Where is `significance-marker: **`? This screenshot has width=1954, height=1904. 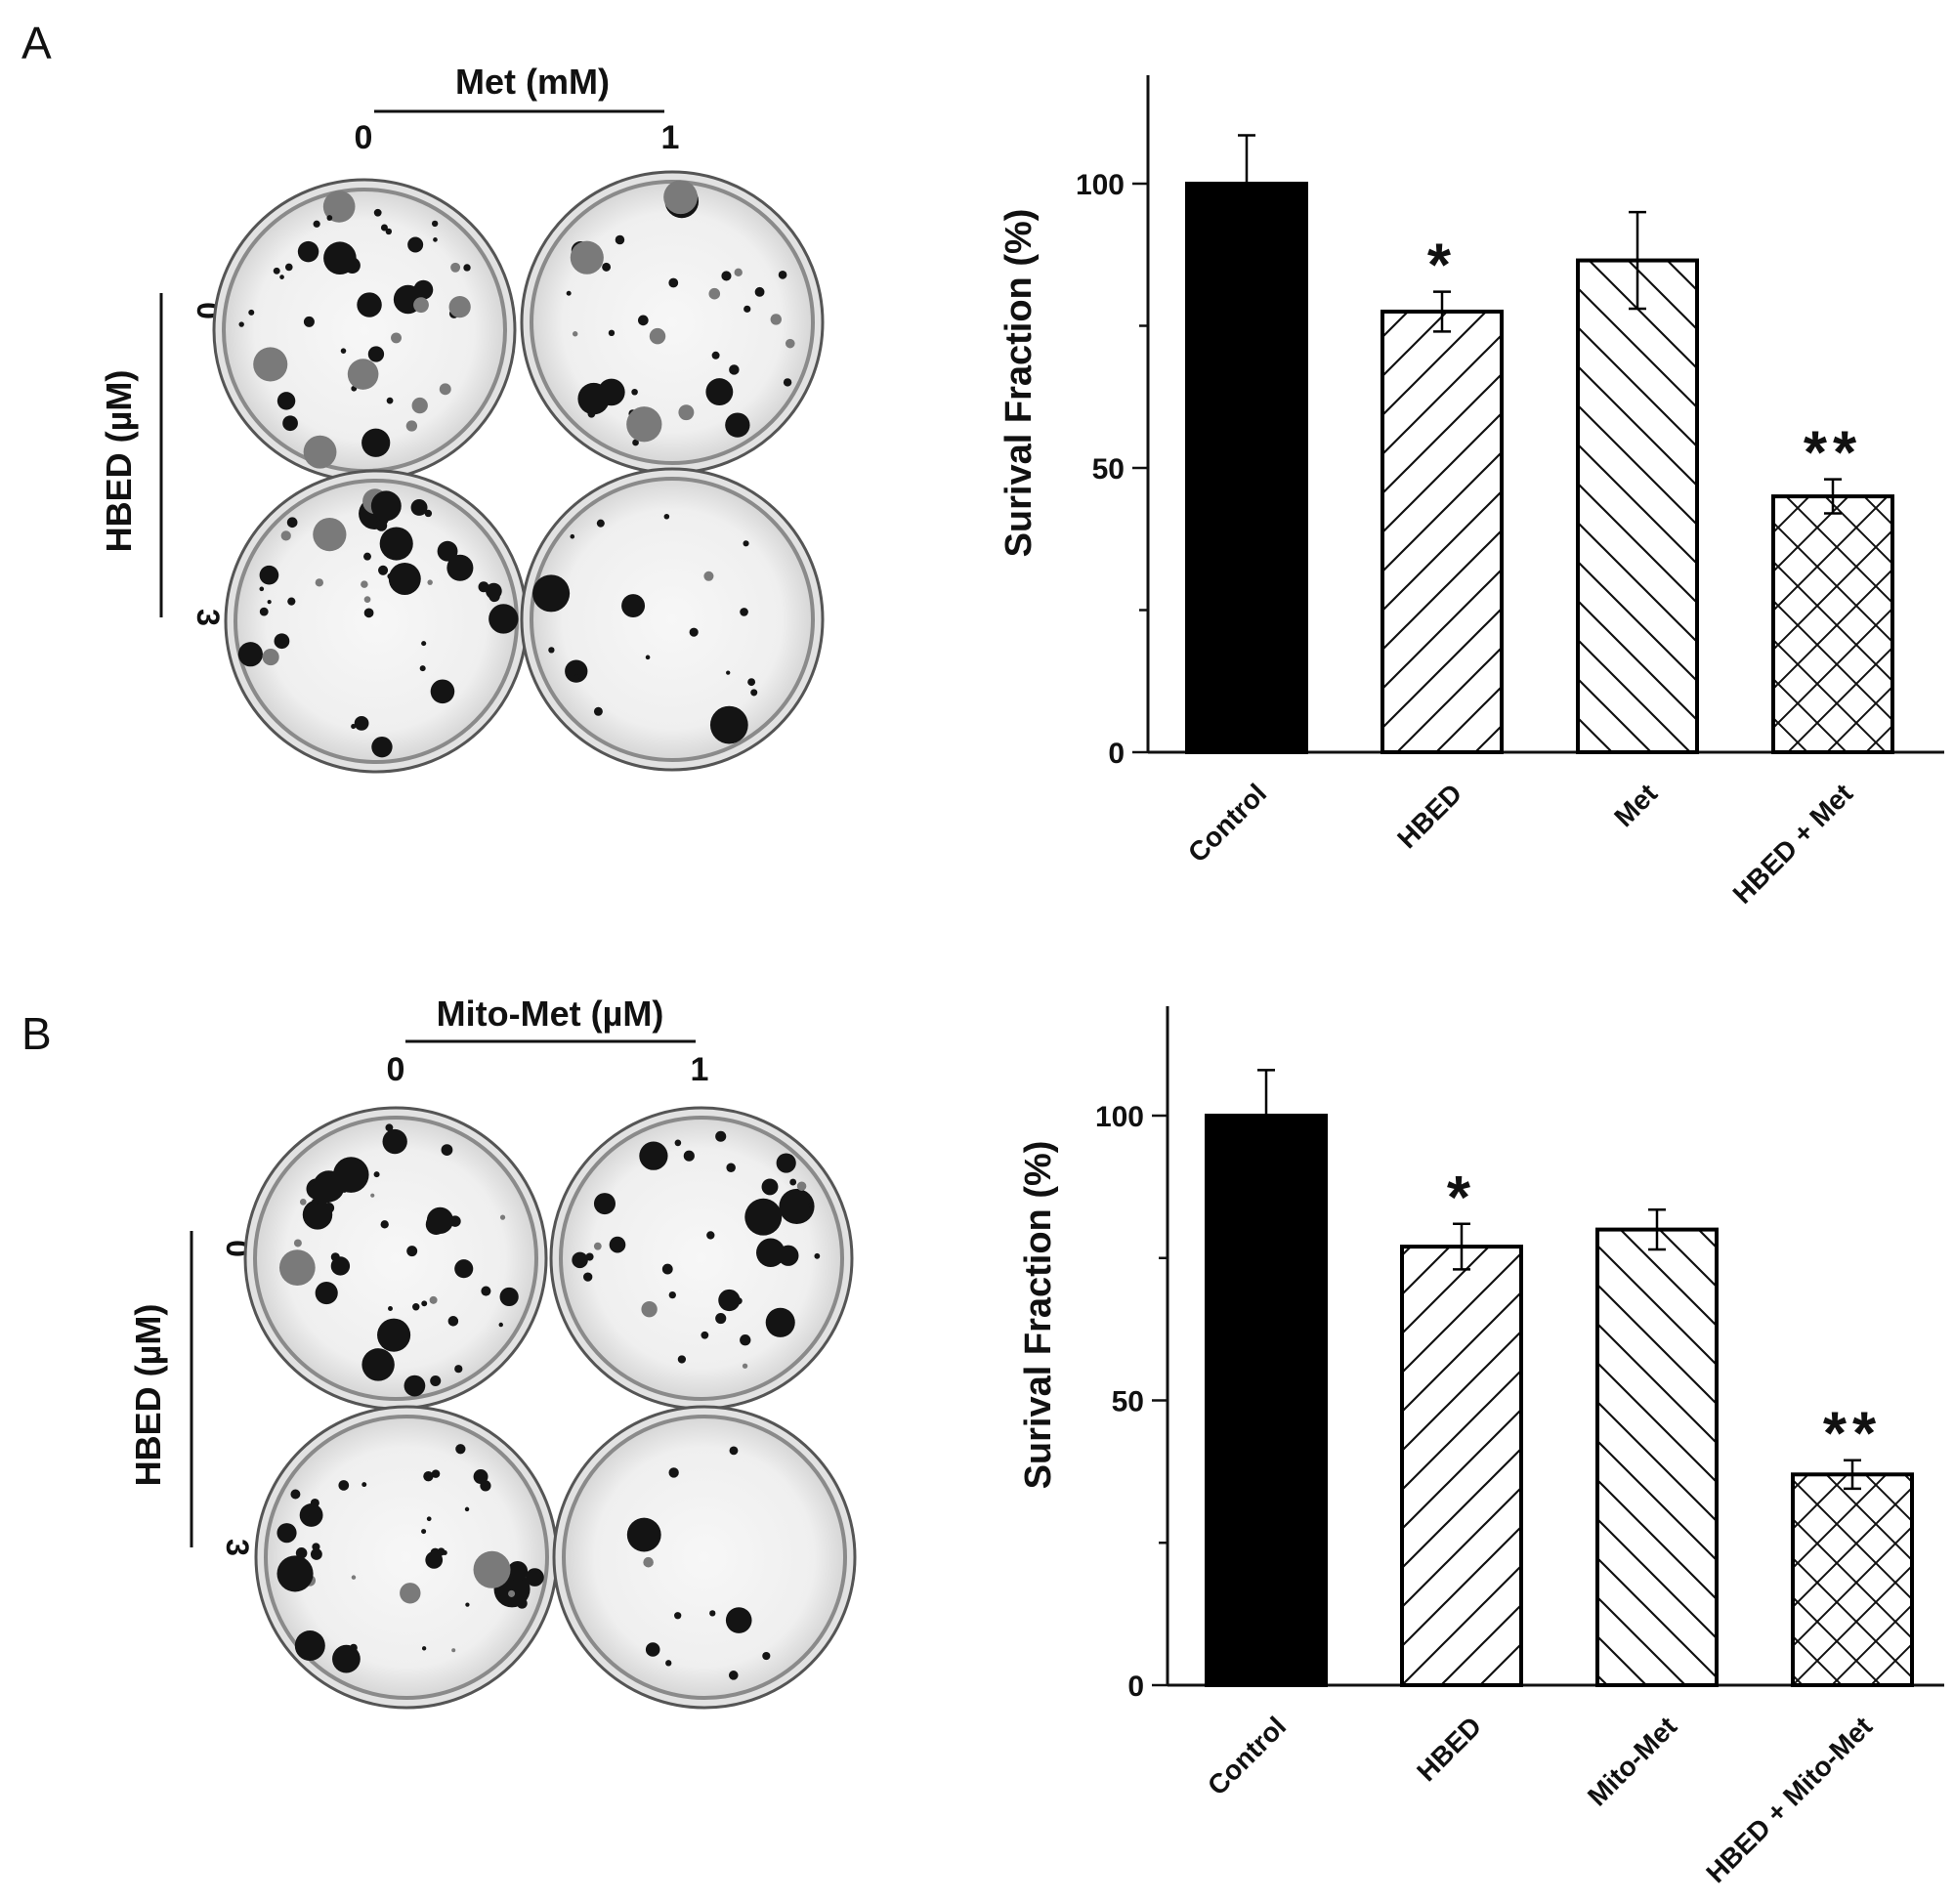 significance-marker: ** is located at coordinates (1852, 1434).